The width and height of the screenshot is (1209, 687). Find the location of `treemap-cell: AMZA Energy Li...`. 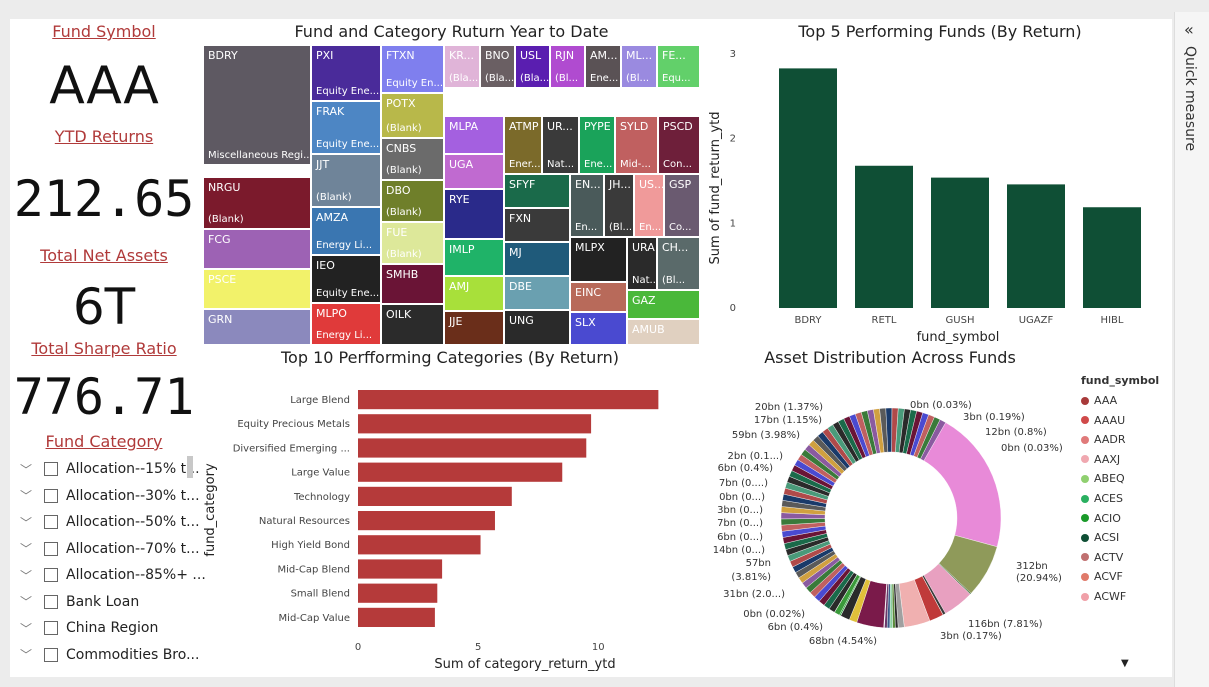

treemap-cell: AMZA Energy Li... is located at coordinates (346, 231).